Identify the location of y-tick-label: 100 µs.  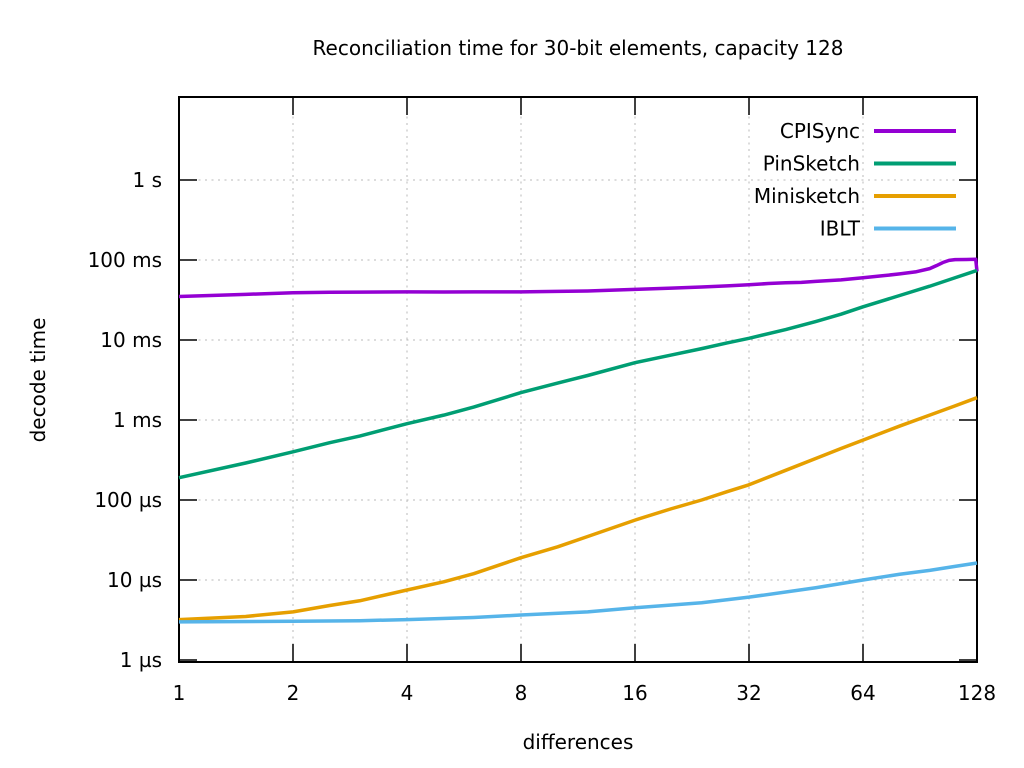
(128, 500).